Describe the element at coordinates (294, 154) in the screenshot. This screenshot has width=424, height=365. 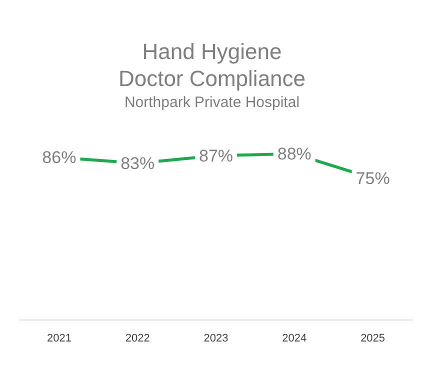
I see `data-label: 88%` at that location.